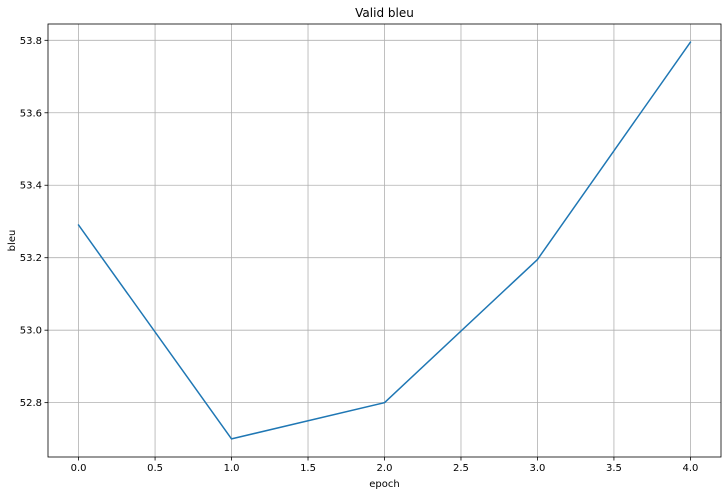  I want to click on chart-title: Valid bleu, so click(384, 13).